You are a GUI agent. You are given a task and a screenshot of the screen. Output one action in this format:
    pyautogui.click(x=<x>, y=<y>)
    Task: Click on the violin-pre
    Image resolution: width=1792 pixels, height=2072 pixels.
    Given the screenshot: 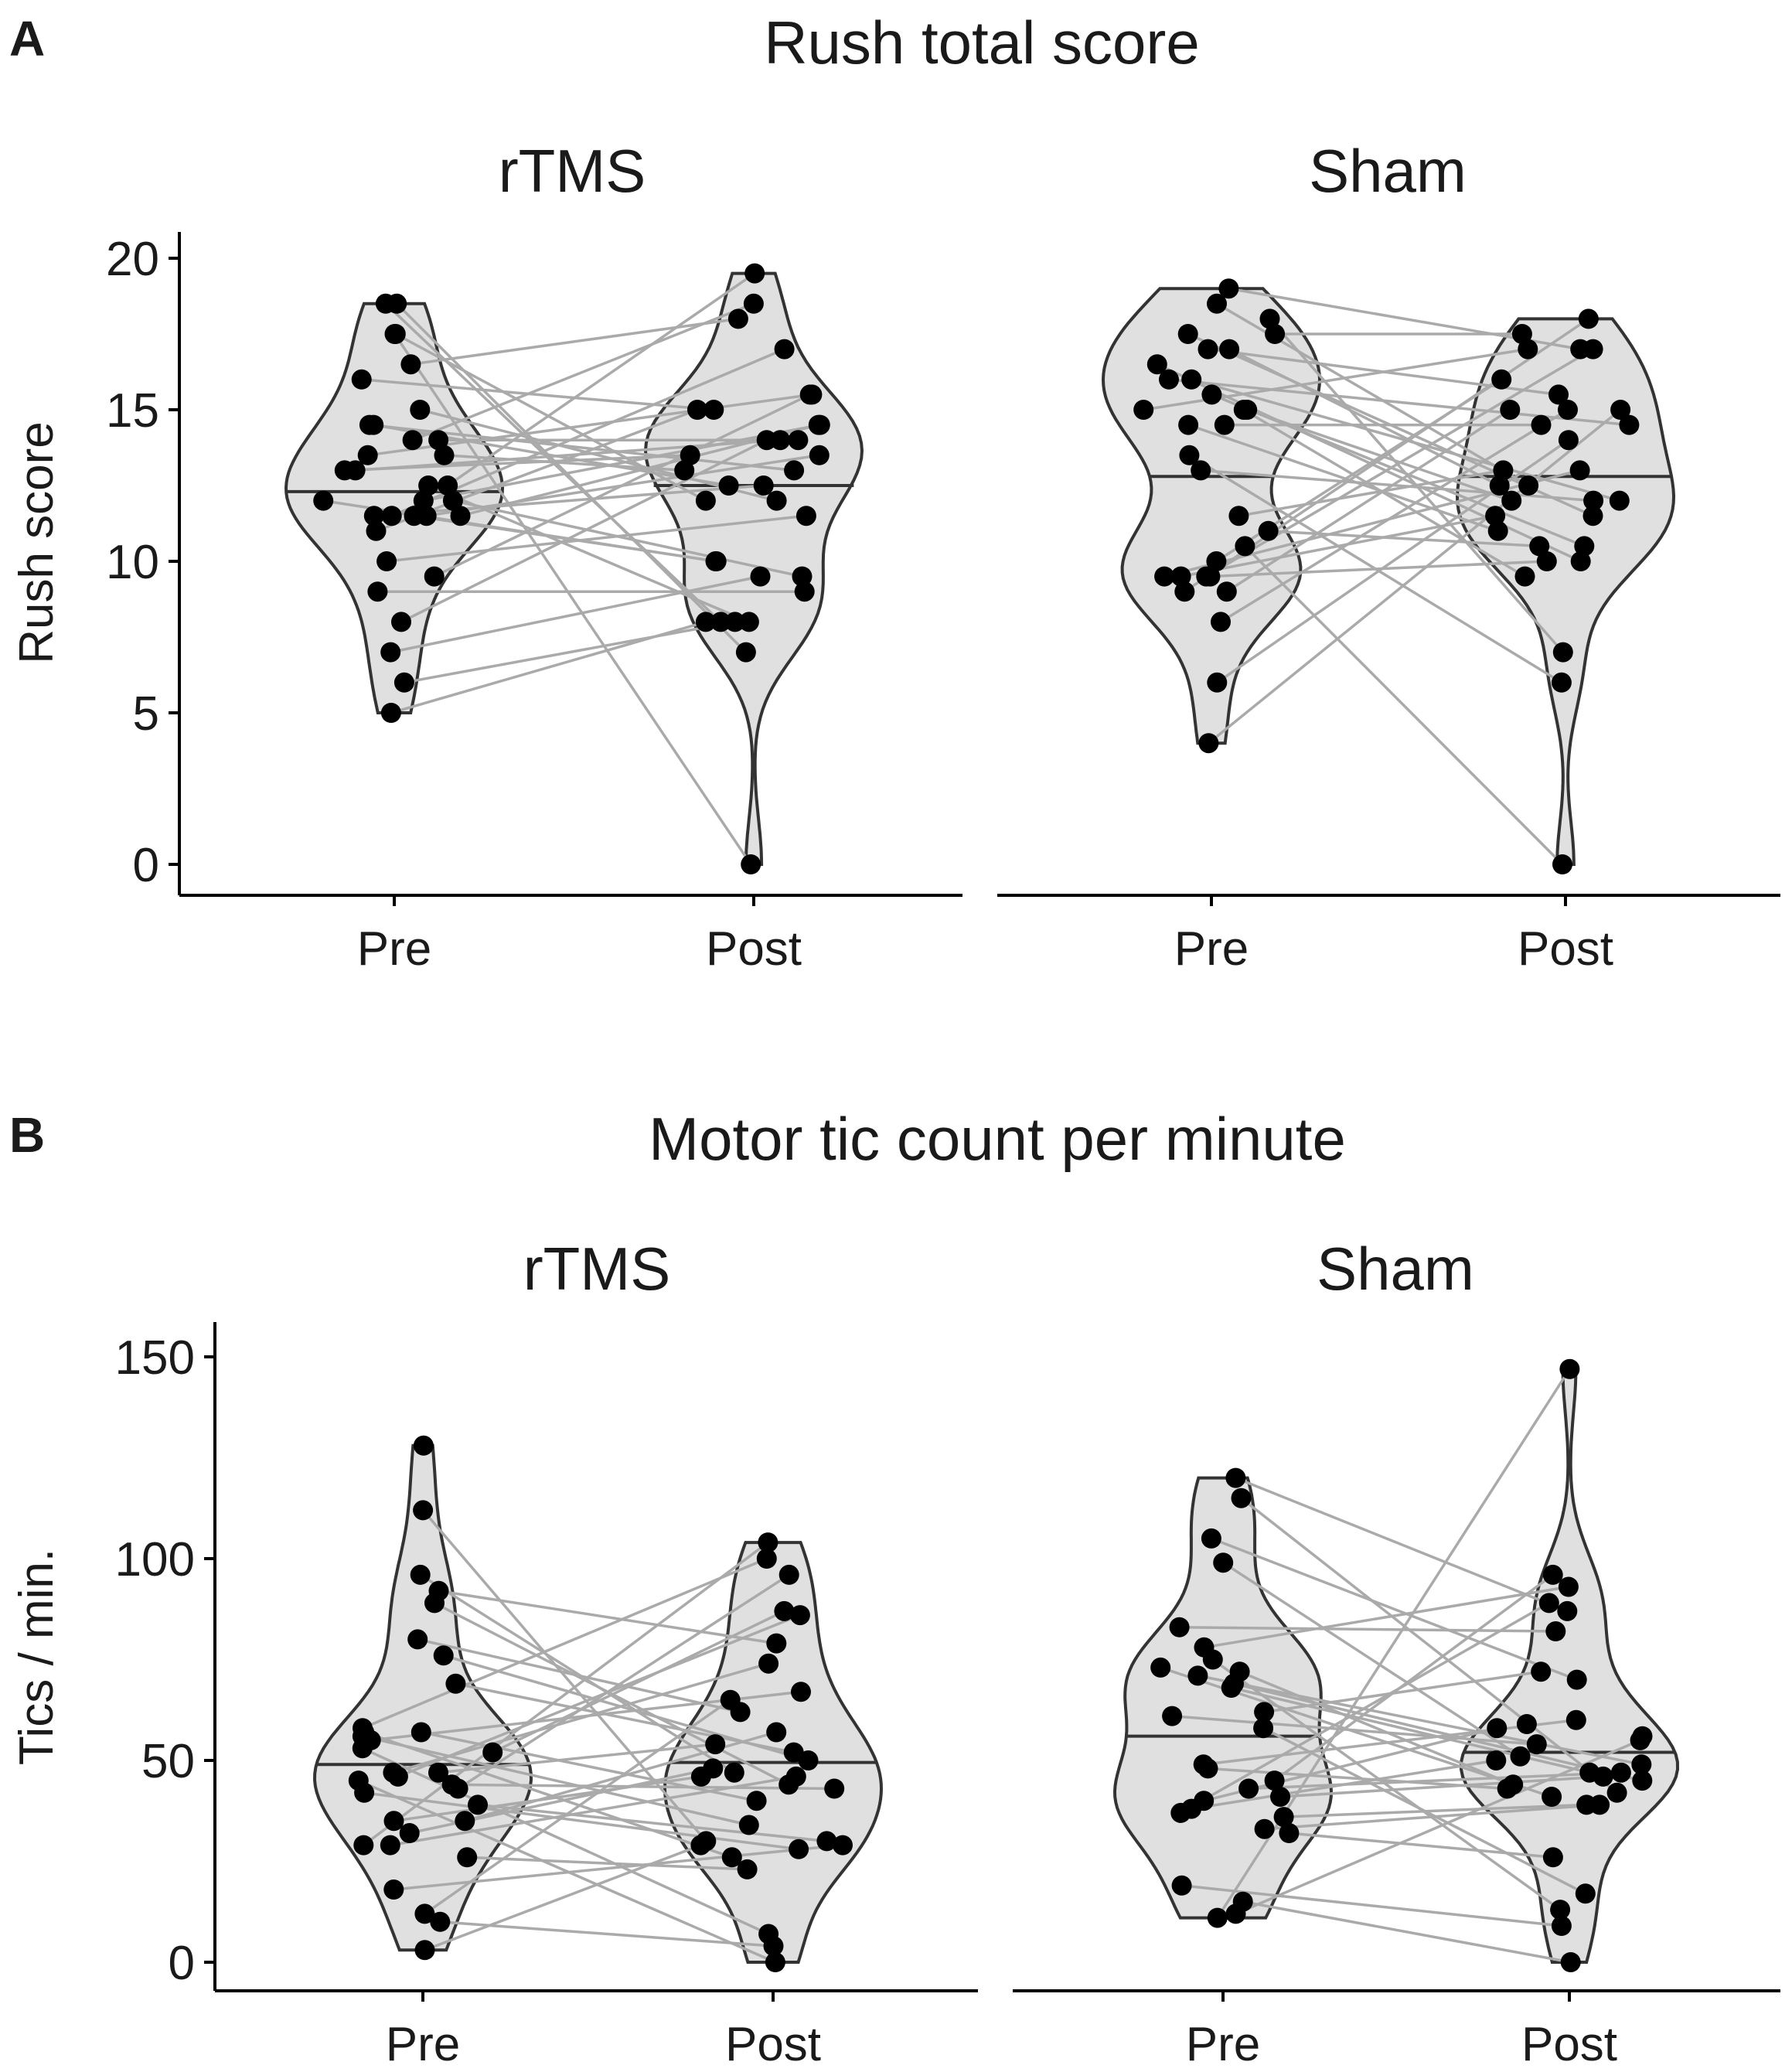 What is the action you would take?
    pyautogui.click(x=1212, y=516)
    